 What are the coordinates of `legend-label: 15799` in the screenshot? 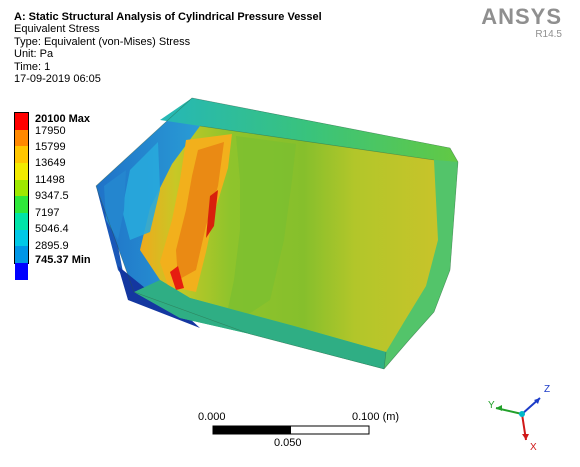 It's located at (50, 147).